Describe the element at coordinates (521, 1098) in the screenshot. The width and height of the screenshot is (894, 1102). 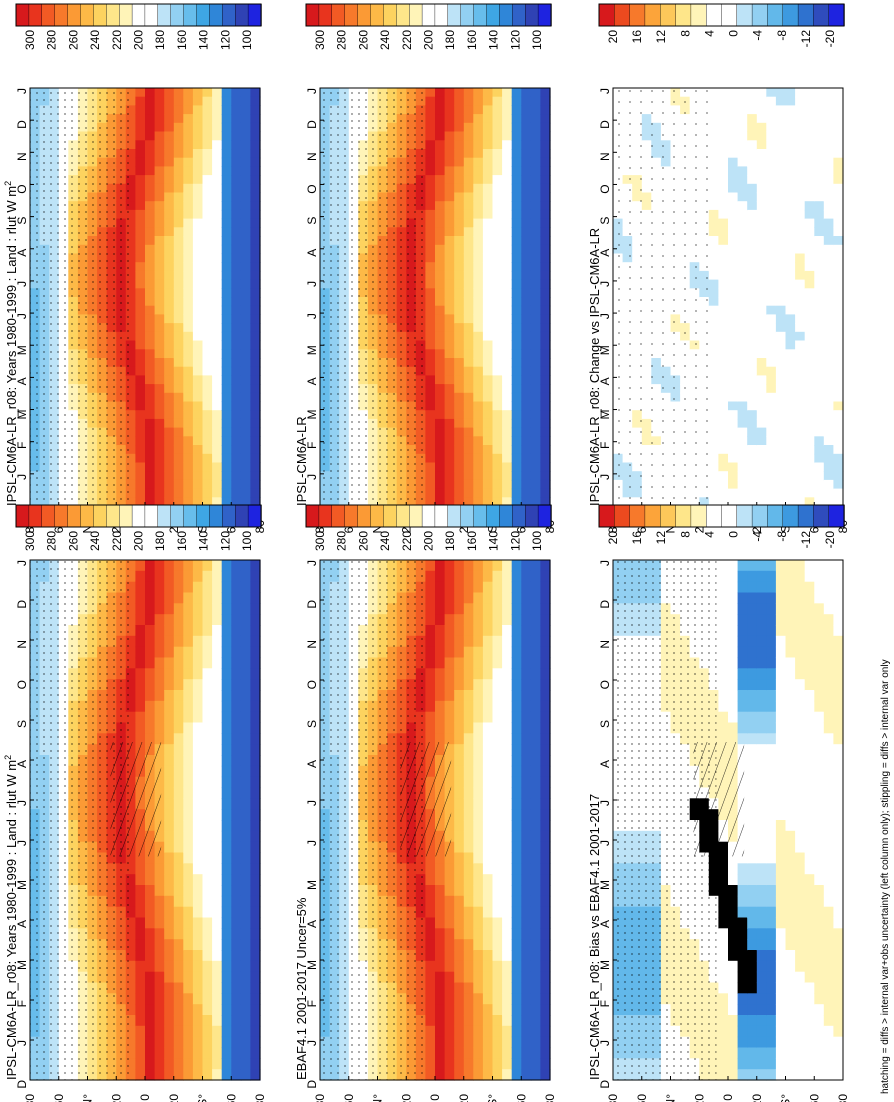
I see `lat-label: 60` at that location.